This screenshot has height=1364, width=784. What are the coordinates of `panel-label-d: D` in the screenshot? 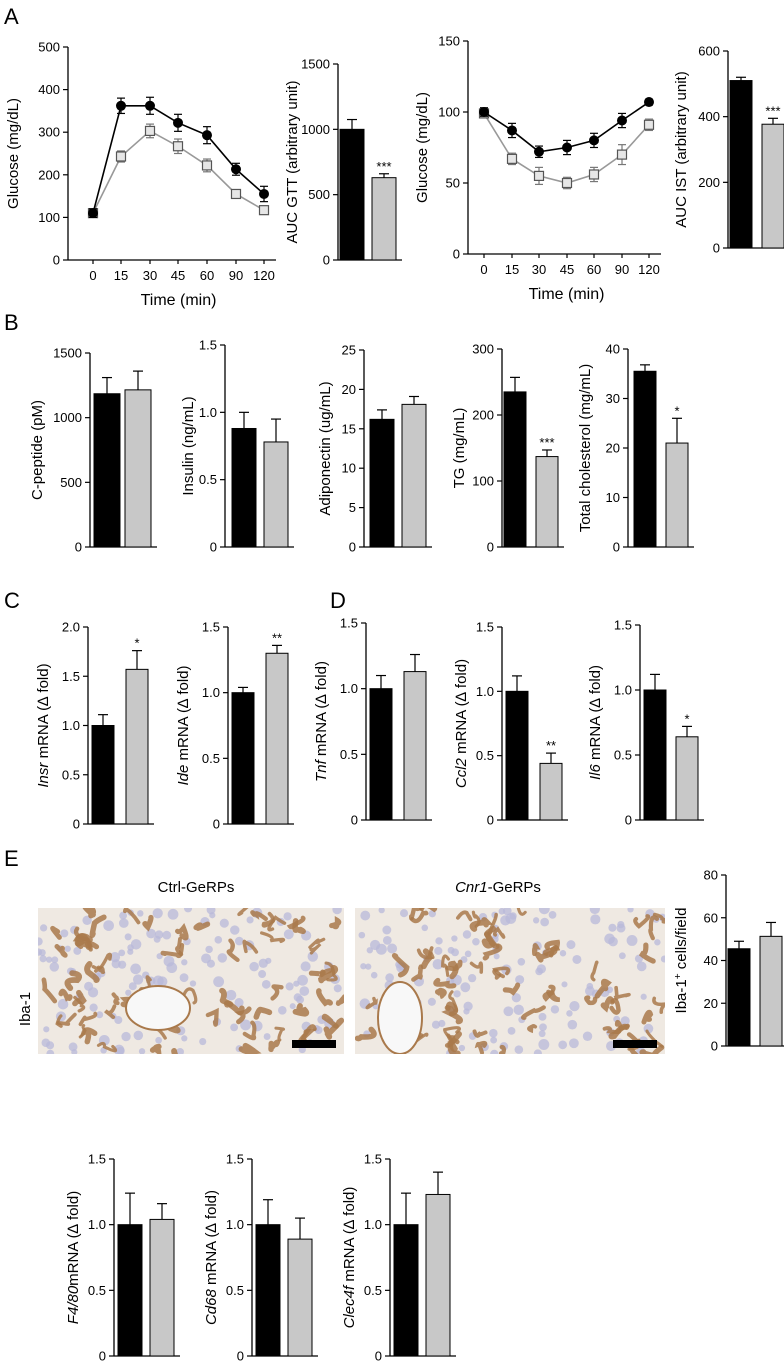 It's located at (338, 600).